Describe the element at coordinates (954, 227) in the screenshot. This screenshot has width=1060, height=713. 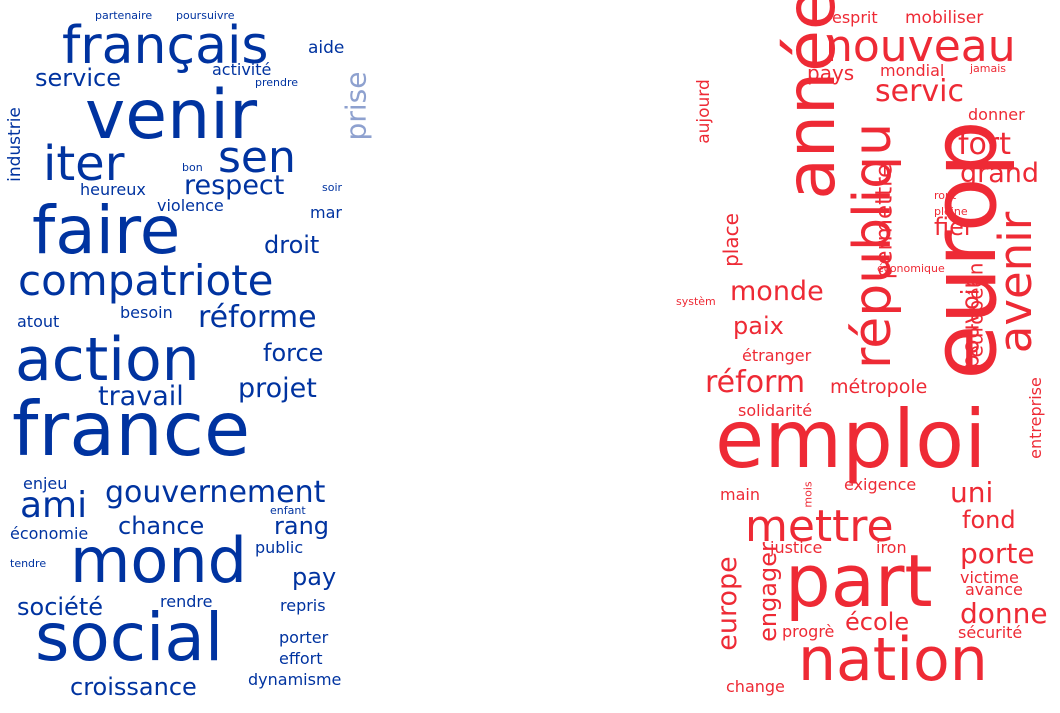
I see `right-cloud-word: fier` at that location.